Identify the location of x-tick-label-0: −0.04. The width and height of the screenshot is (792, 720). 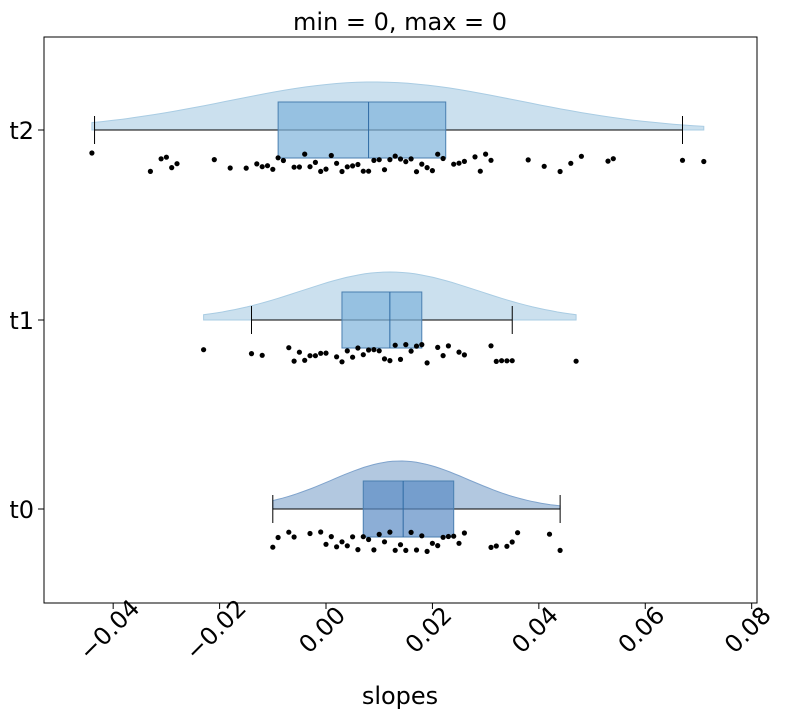
(110, 630).